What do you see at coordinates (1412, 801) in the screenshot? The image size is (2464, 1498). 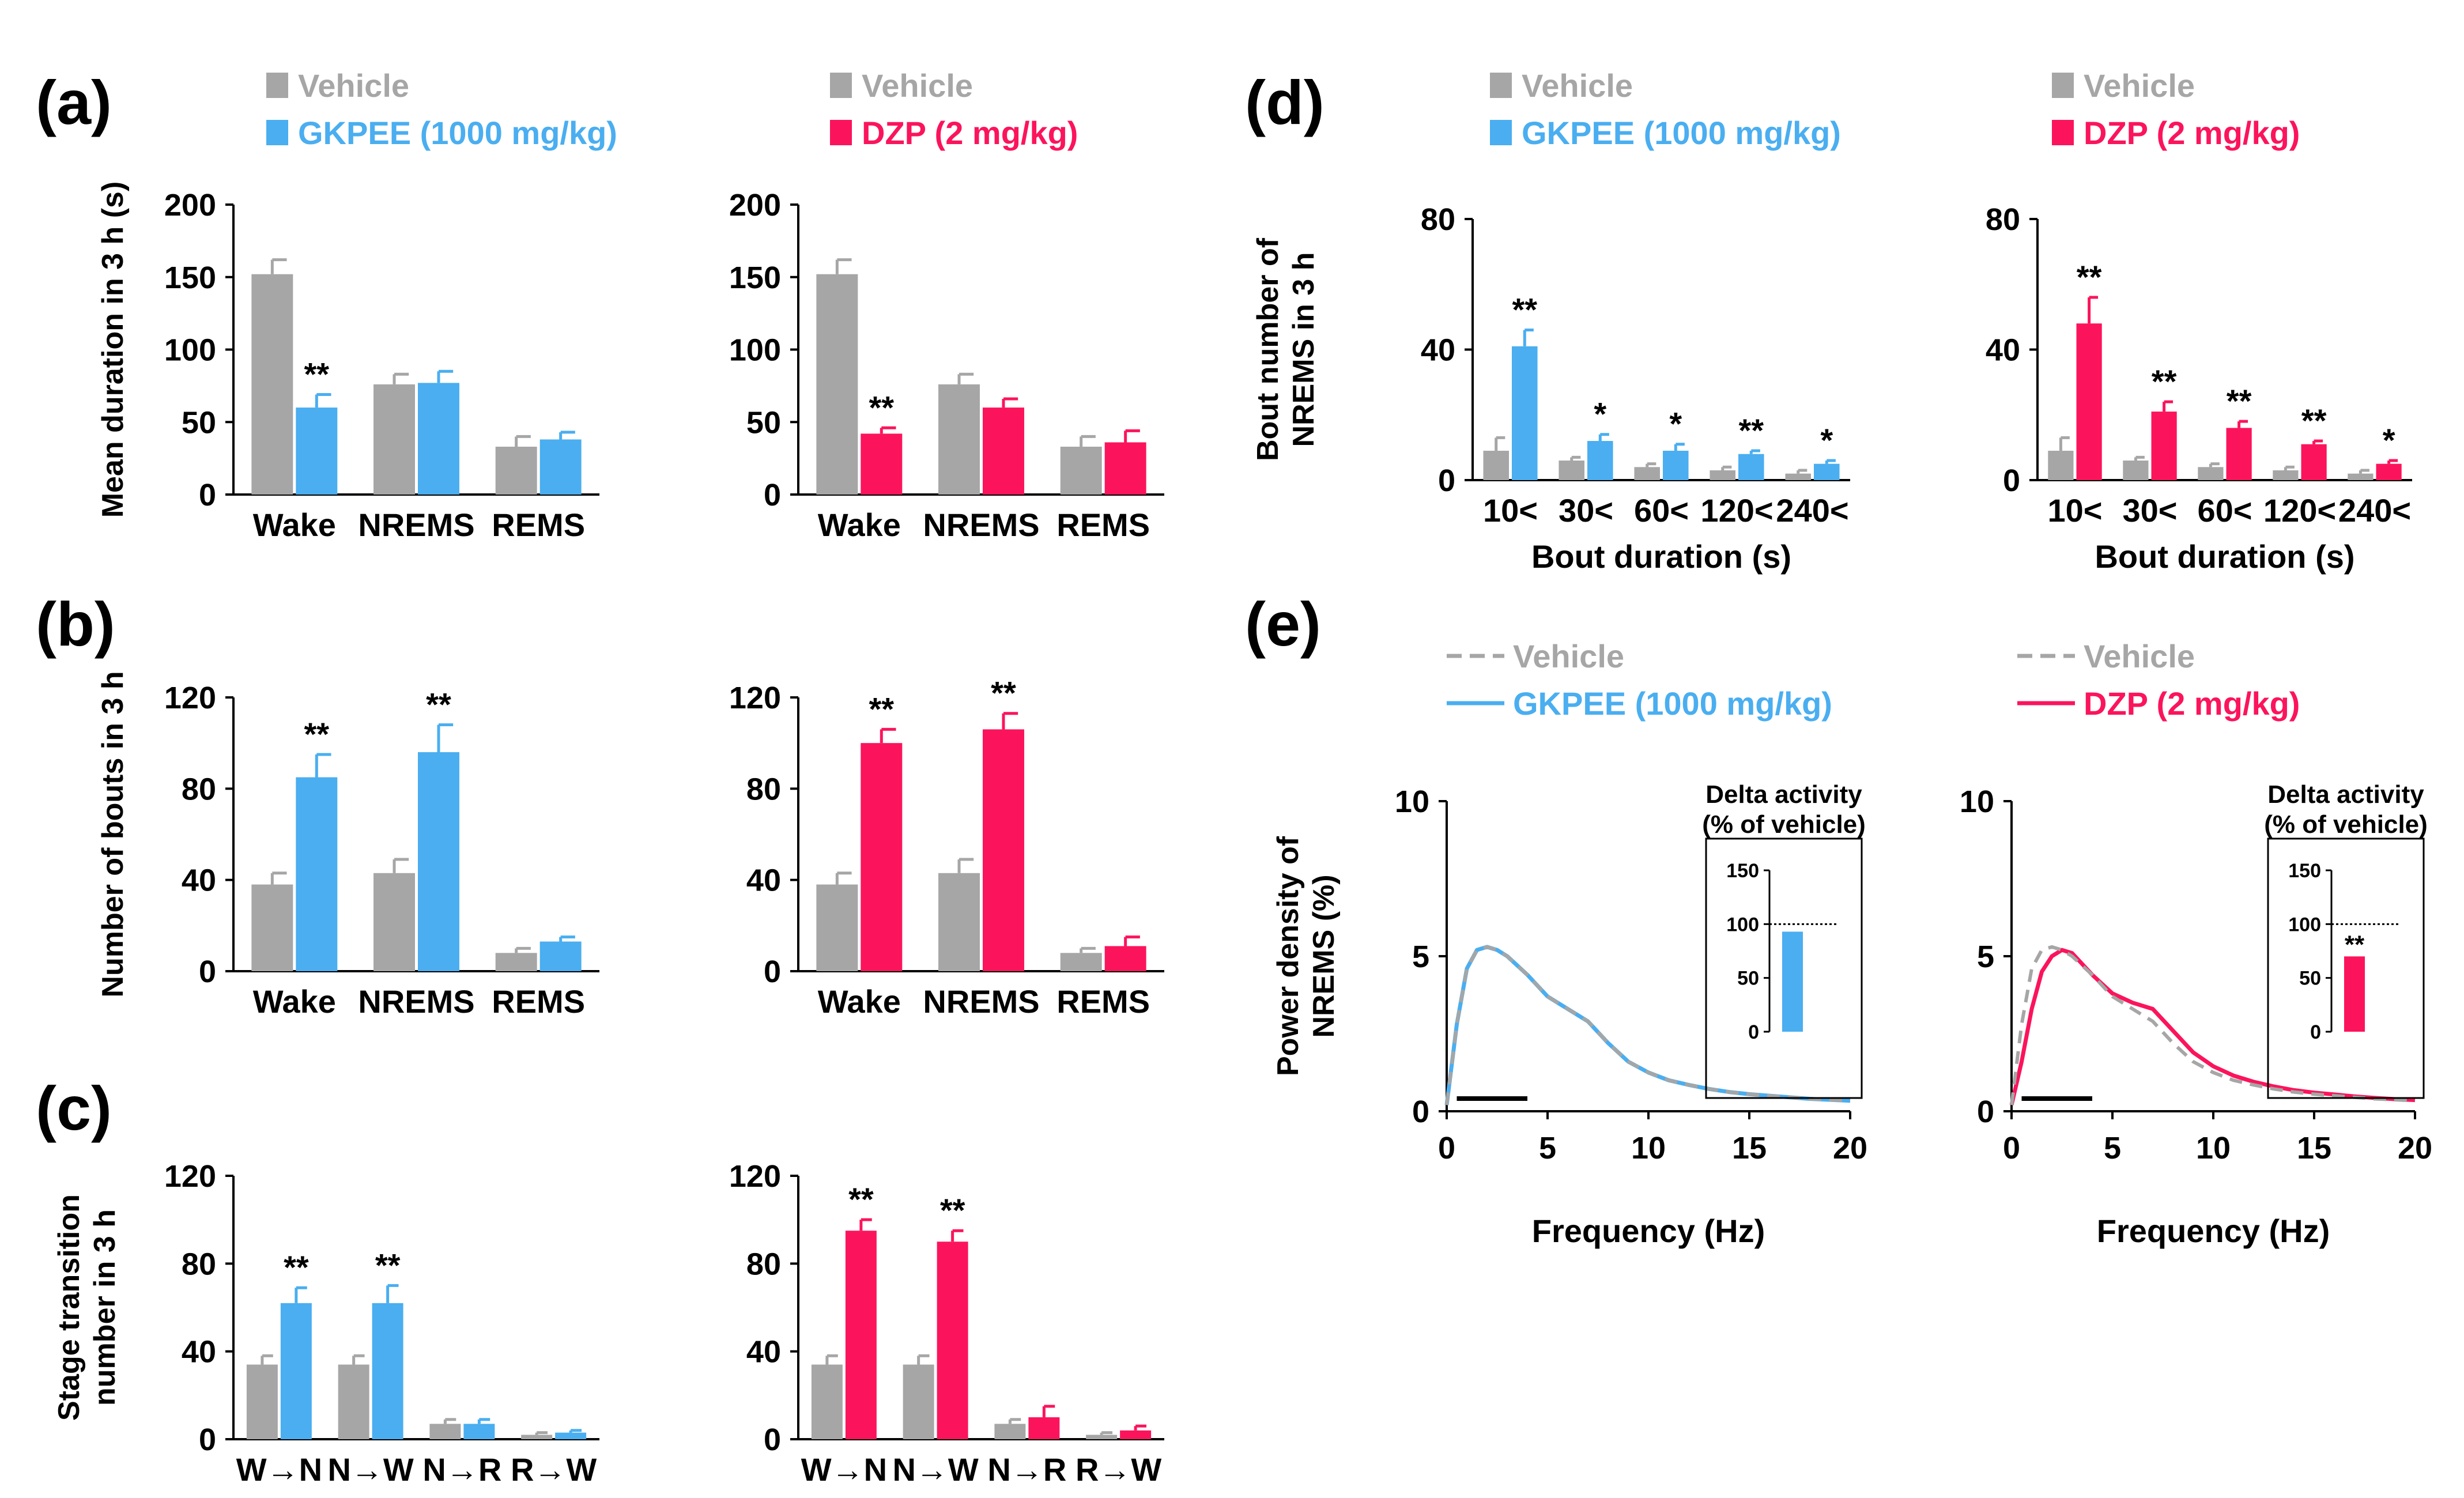 I see `y-tick-label: 10` at bounding box center [1412, 801].